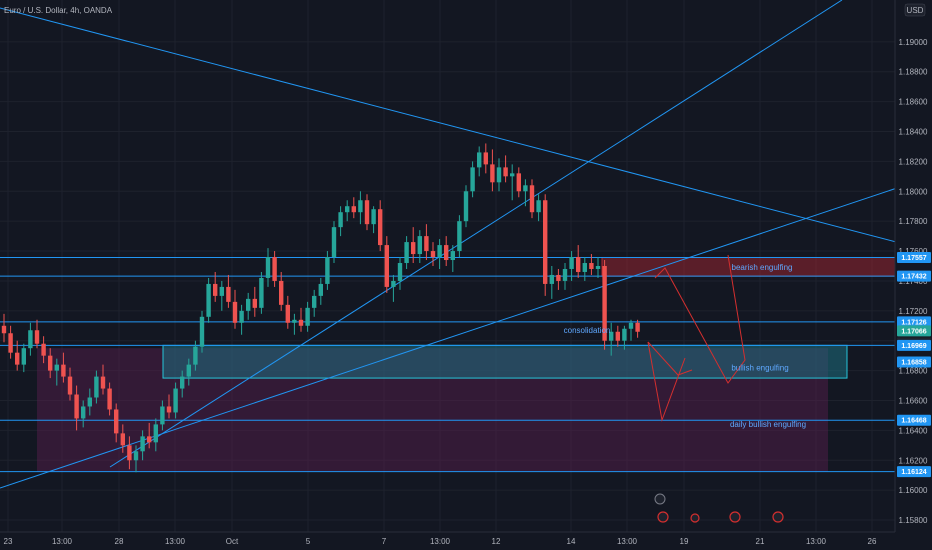 The width and height of the screenshot is (932, 550). What do you see at coordinates (505, 361) in the screenshot?
I see `demand-zone` at bounding box center [505, 361].